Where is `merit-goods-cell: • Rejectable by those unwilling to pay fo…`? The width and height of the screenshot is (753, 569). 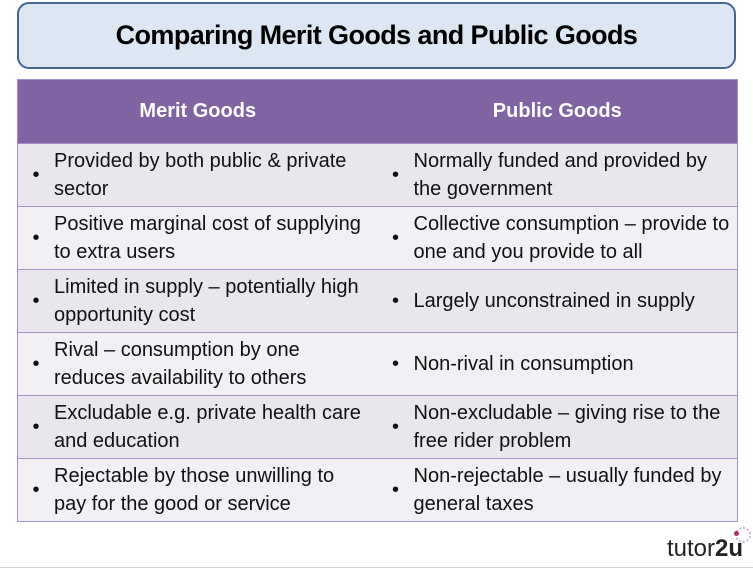 merit-goods-cell: • Rejectable by those unwilling to pay fo… is located at coordinates (198, 490).